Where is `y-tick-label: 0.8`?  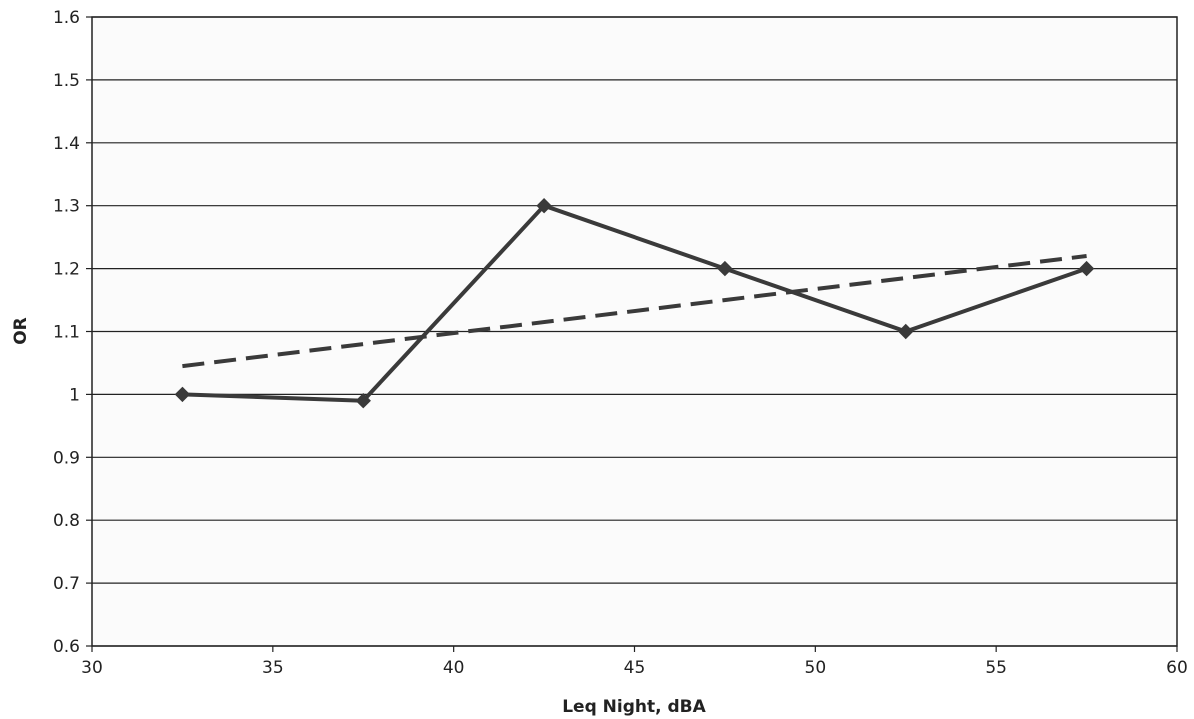 y-tick-label: 0.8 is located at coordinates (66, 521).